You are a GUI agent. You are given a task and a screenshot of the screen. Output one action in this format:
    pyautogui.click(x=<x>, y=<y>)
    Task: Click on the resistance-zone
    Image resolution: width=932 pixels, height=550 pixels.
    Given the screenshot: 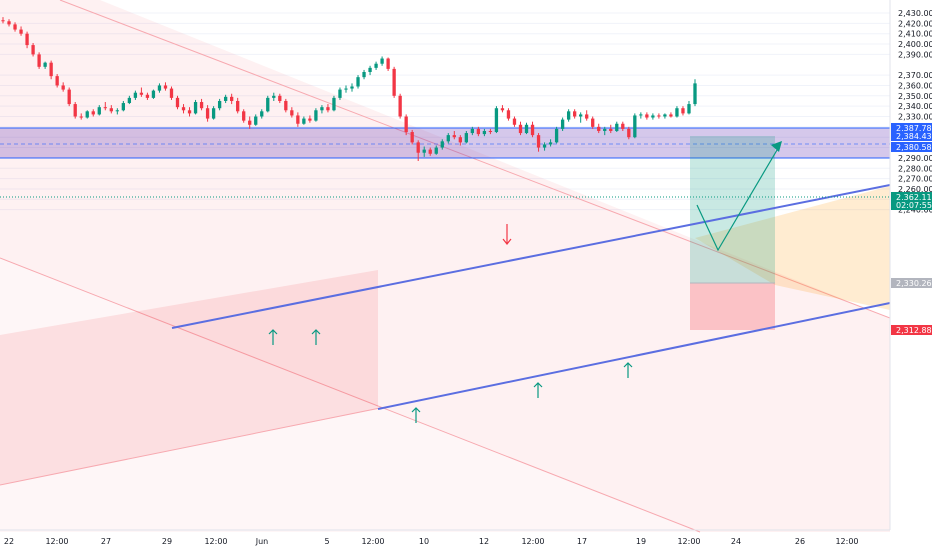 What is the action you would take?
    pyautogui.click(x=445, y=143)
    